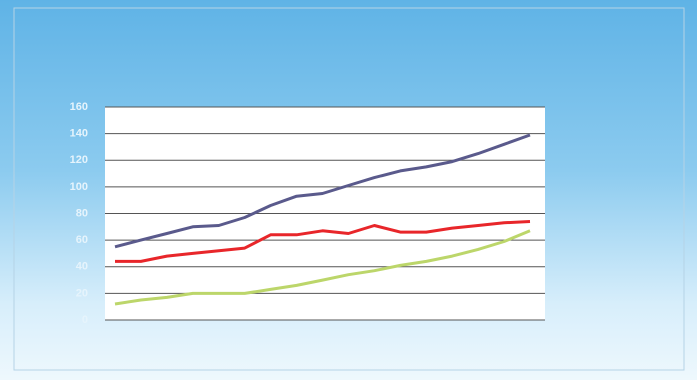 This screenshot has width=697, height=380. What do you see at coordinates (79, 160) in the screenshot?
I see `y-tick-label: 120` at bounding box center [79, 160].